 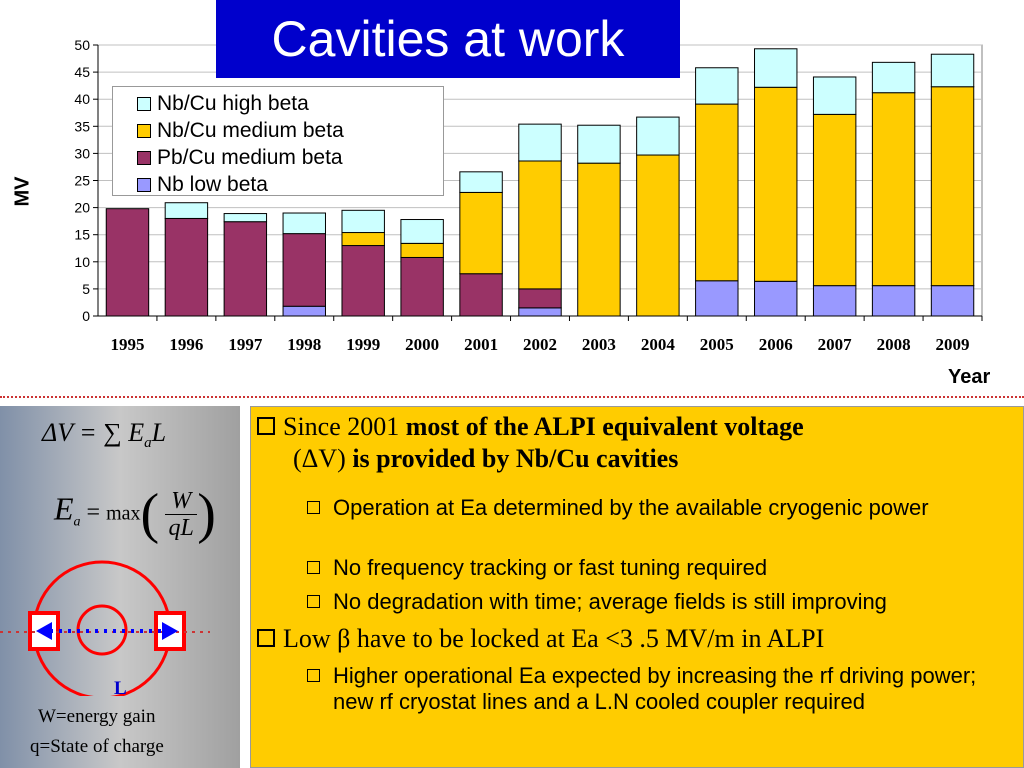 I want to click on x-tick-label: 2008, so click(x=894, y=344).